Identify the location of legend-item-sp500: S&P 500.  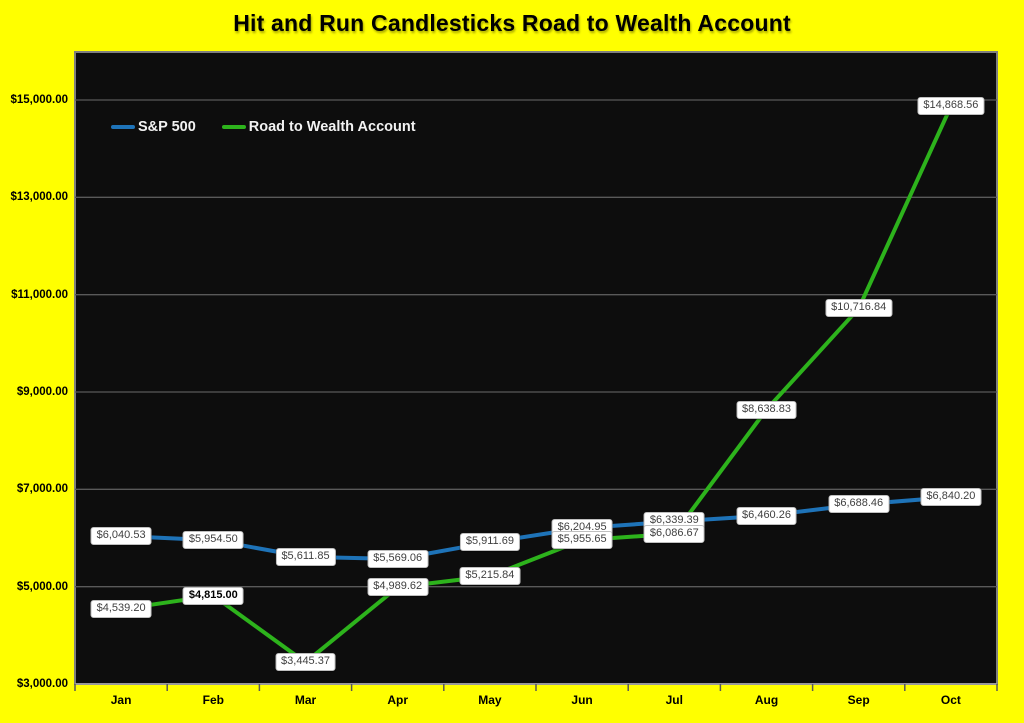
(153, 127).